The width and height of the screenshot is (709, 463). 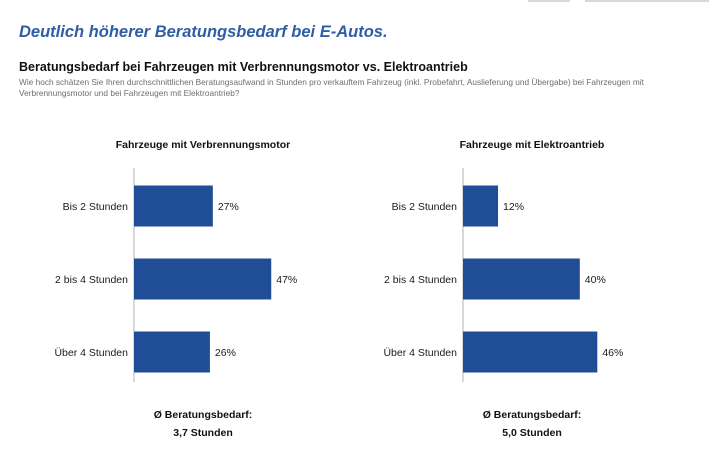 What do you see at coordinates (286, 280) in the screenshot?
I see `value-label: 47%` at bounding box center [286, 280].